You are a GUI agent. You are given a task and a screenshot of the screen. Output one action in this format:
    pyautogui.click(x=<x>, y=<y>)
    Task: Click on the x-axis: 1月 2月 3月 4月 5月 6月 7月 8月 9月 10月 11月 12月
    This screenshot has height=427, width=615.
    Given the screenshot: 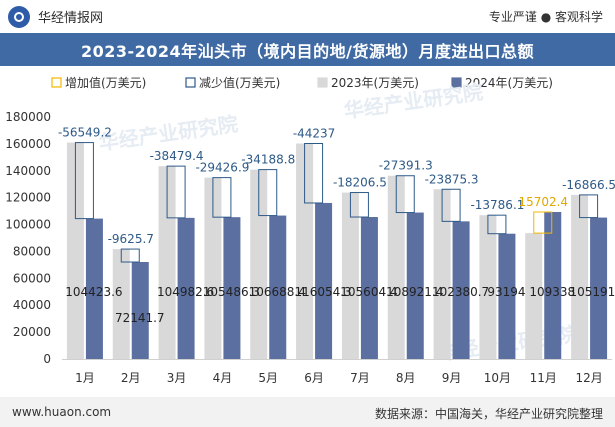 What is the action you would take?
    pyautogui.click(x=337, y=372)
    